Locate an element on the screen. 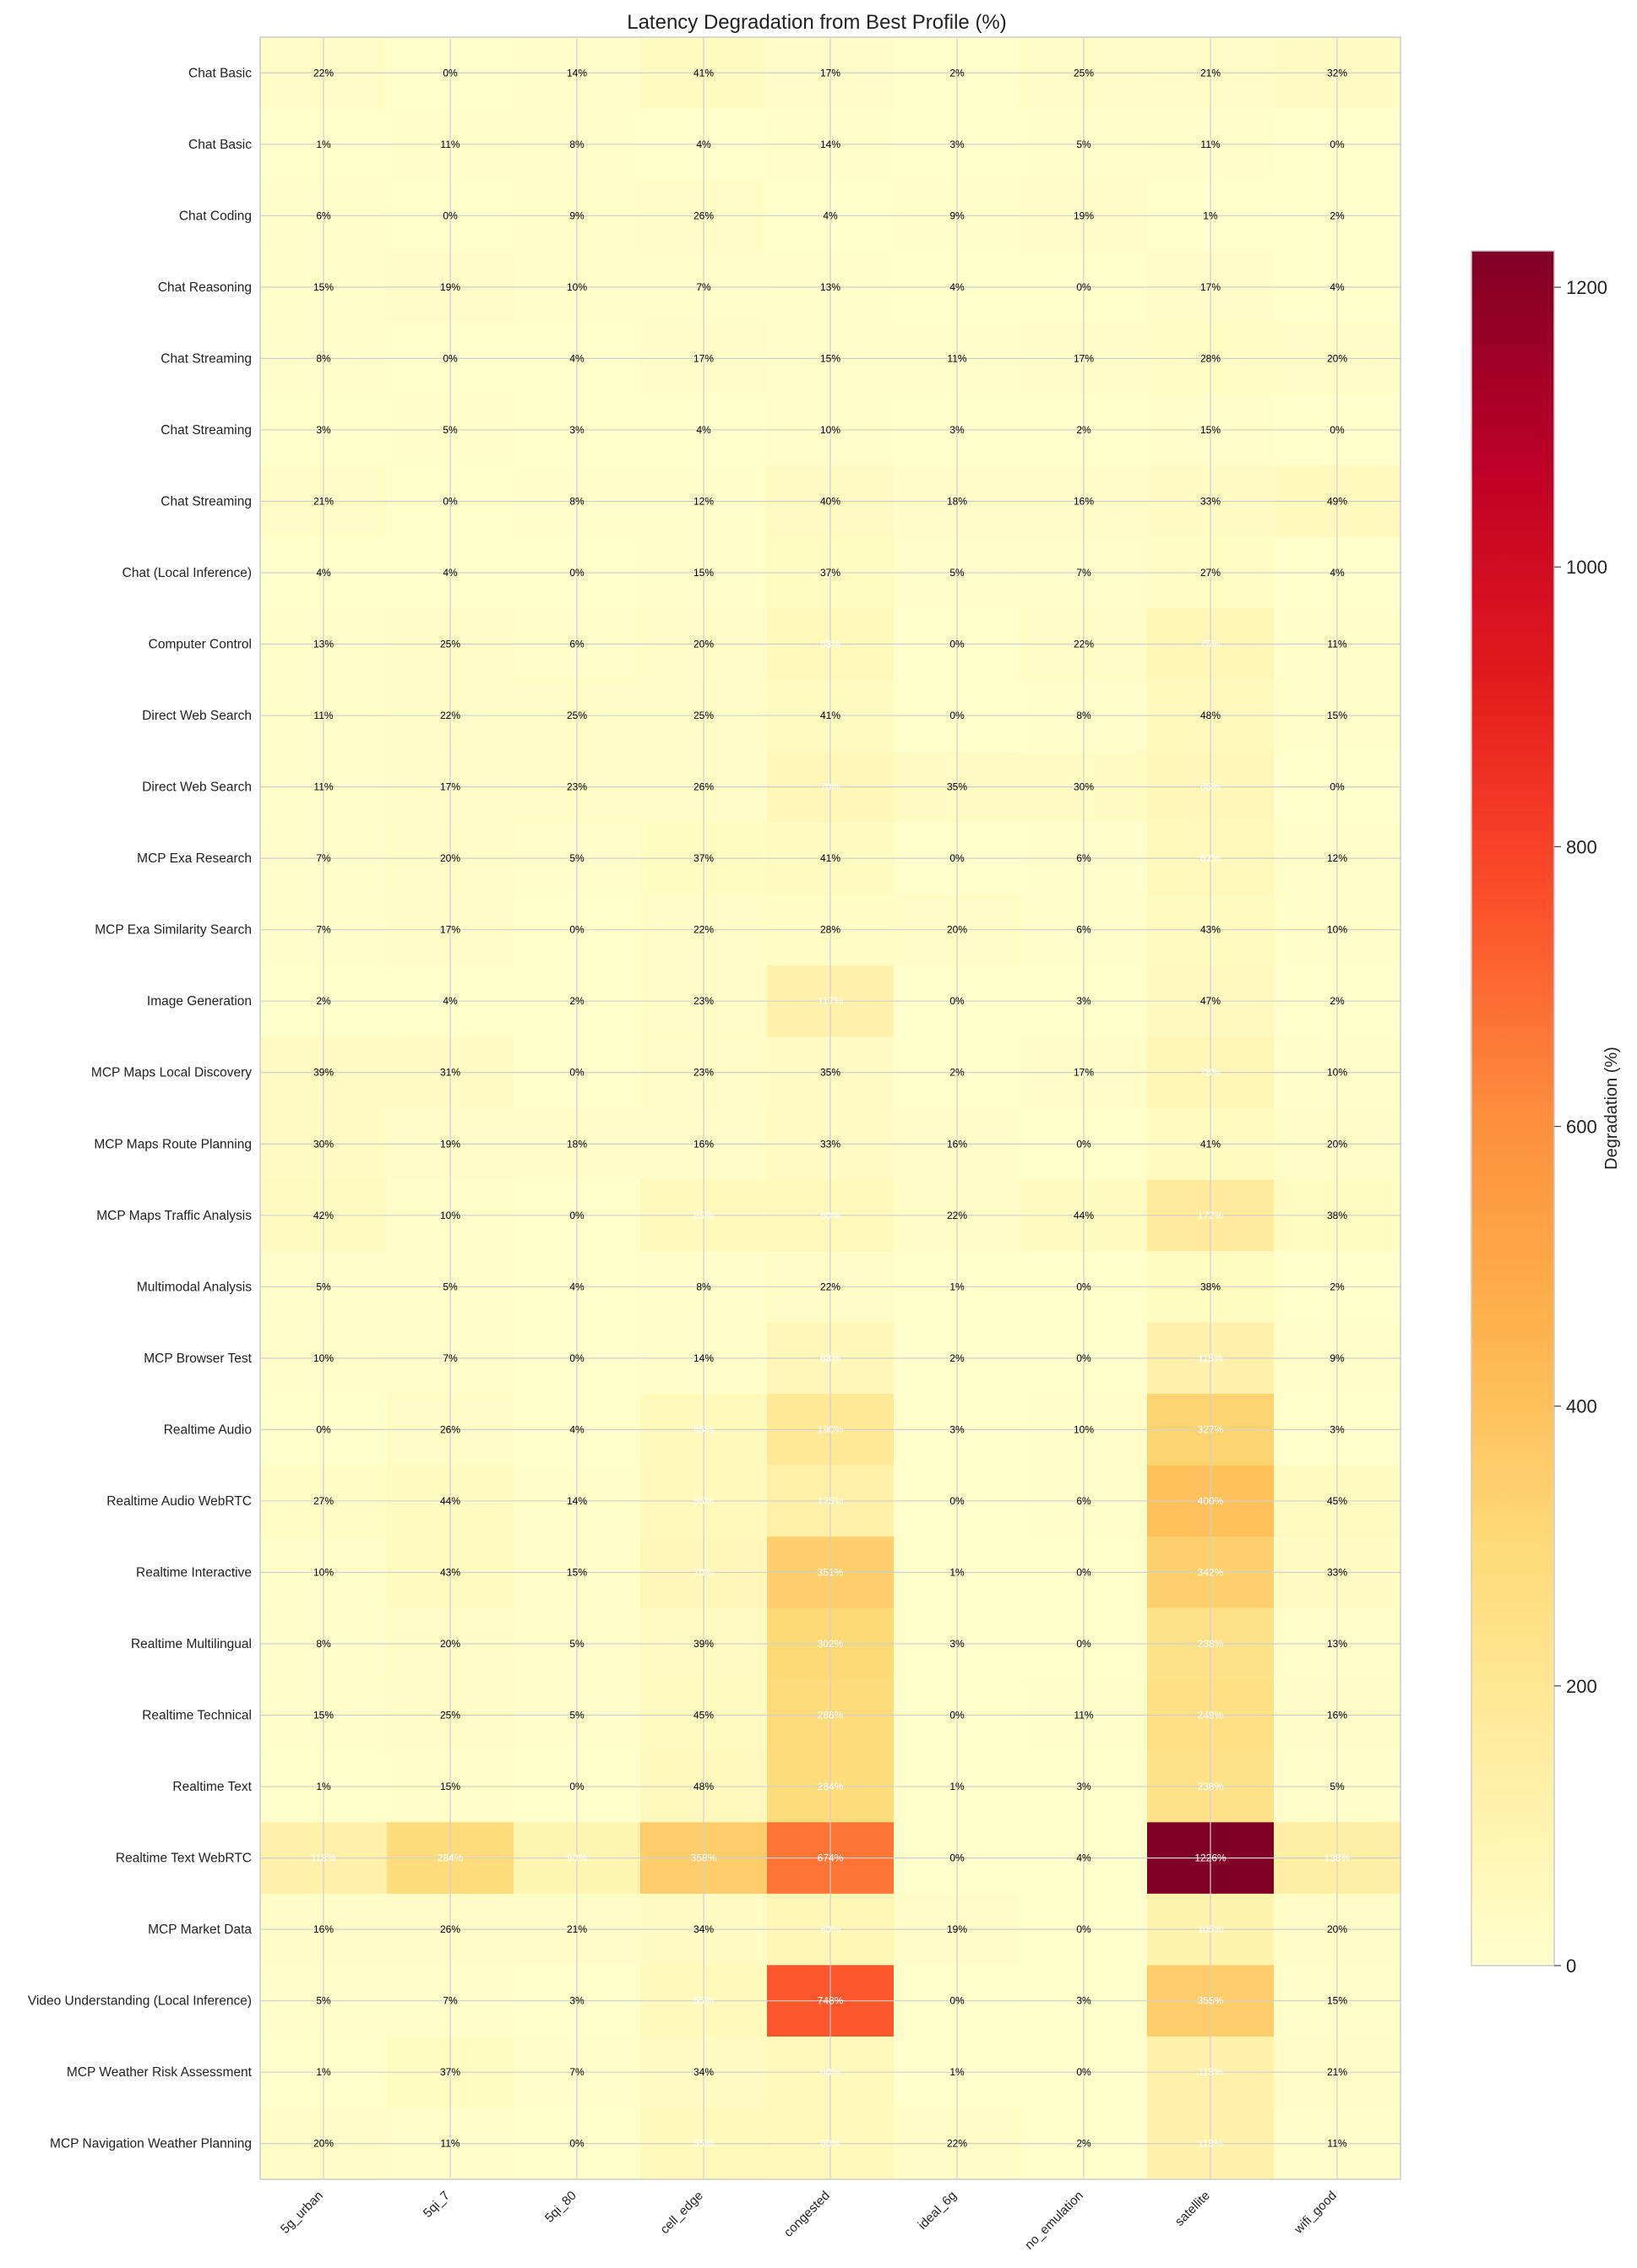 This screenshot has width=1637, height=2268. cell-label: 30% is located at coordinates (323, 1144).